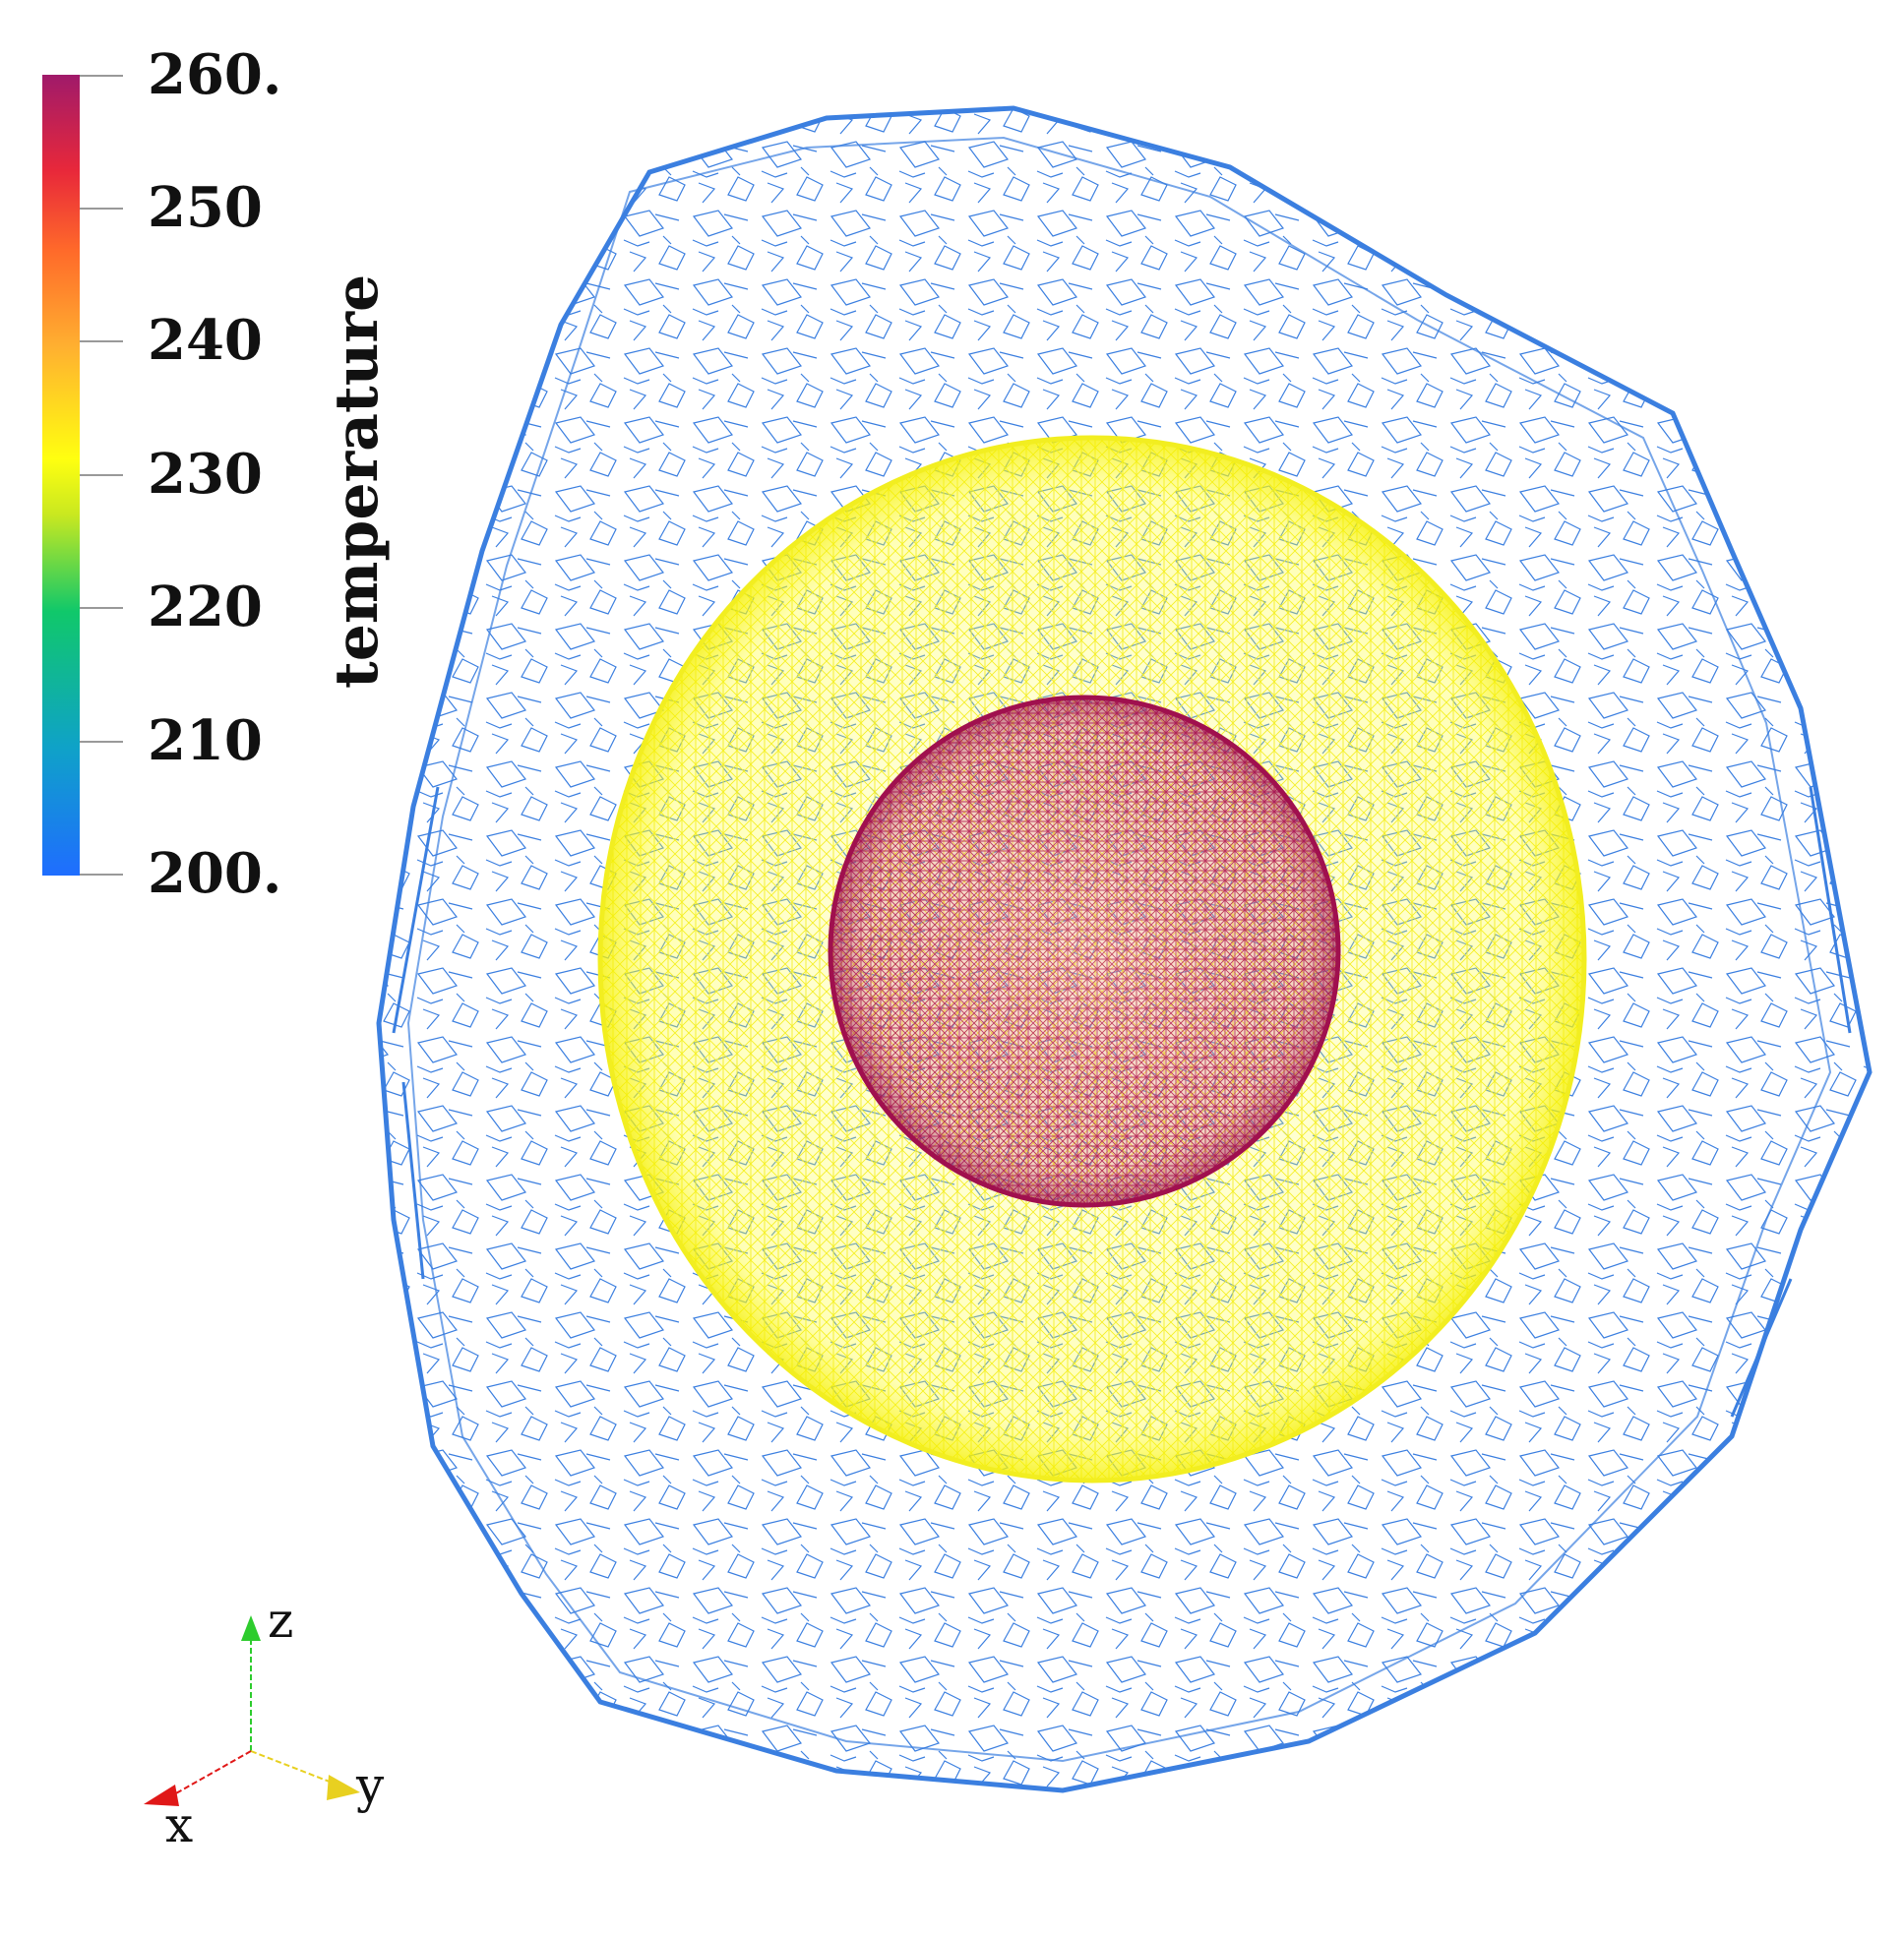 The image size is (1904, 1938). What do you see at coordinates (215, 74) in the screenshot?
I see `colorbar-tick-label: 260.` at bounding box center [215, 74].